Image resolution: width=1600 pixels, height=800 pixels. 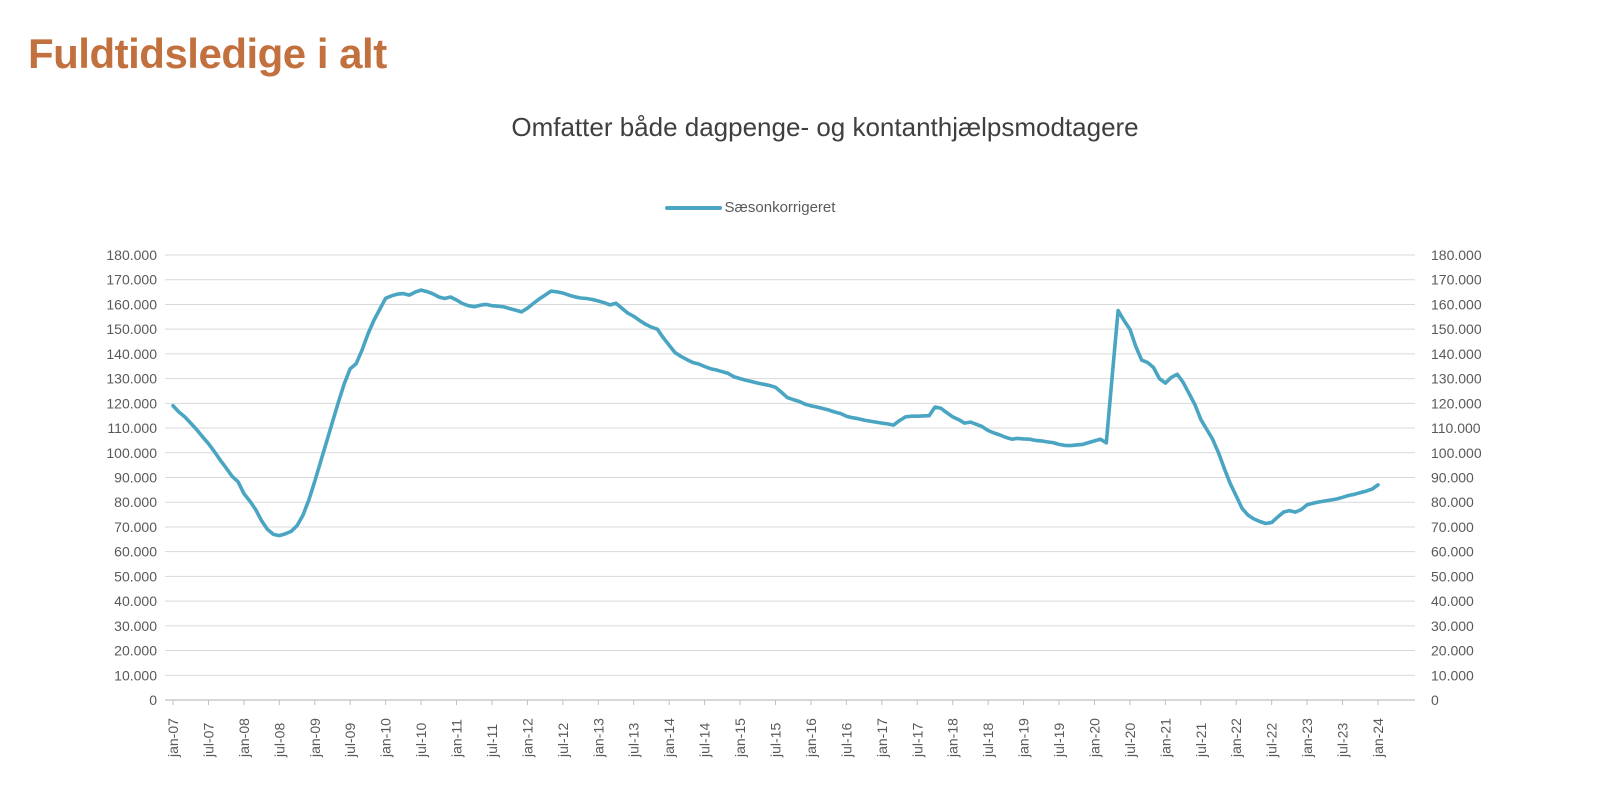 What do you see at coordinates (1452, 626) in the screenshot?
I see `y-tick-label-right: 30.000` at bounding box center [1452, 626].